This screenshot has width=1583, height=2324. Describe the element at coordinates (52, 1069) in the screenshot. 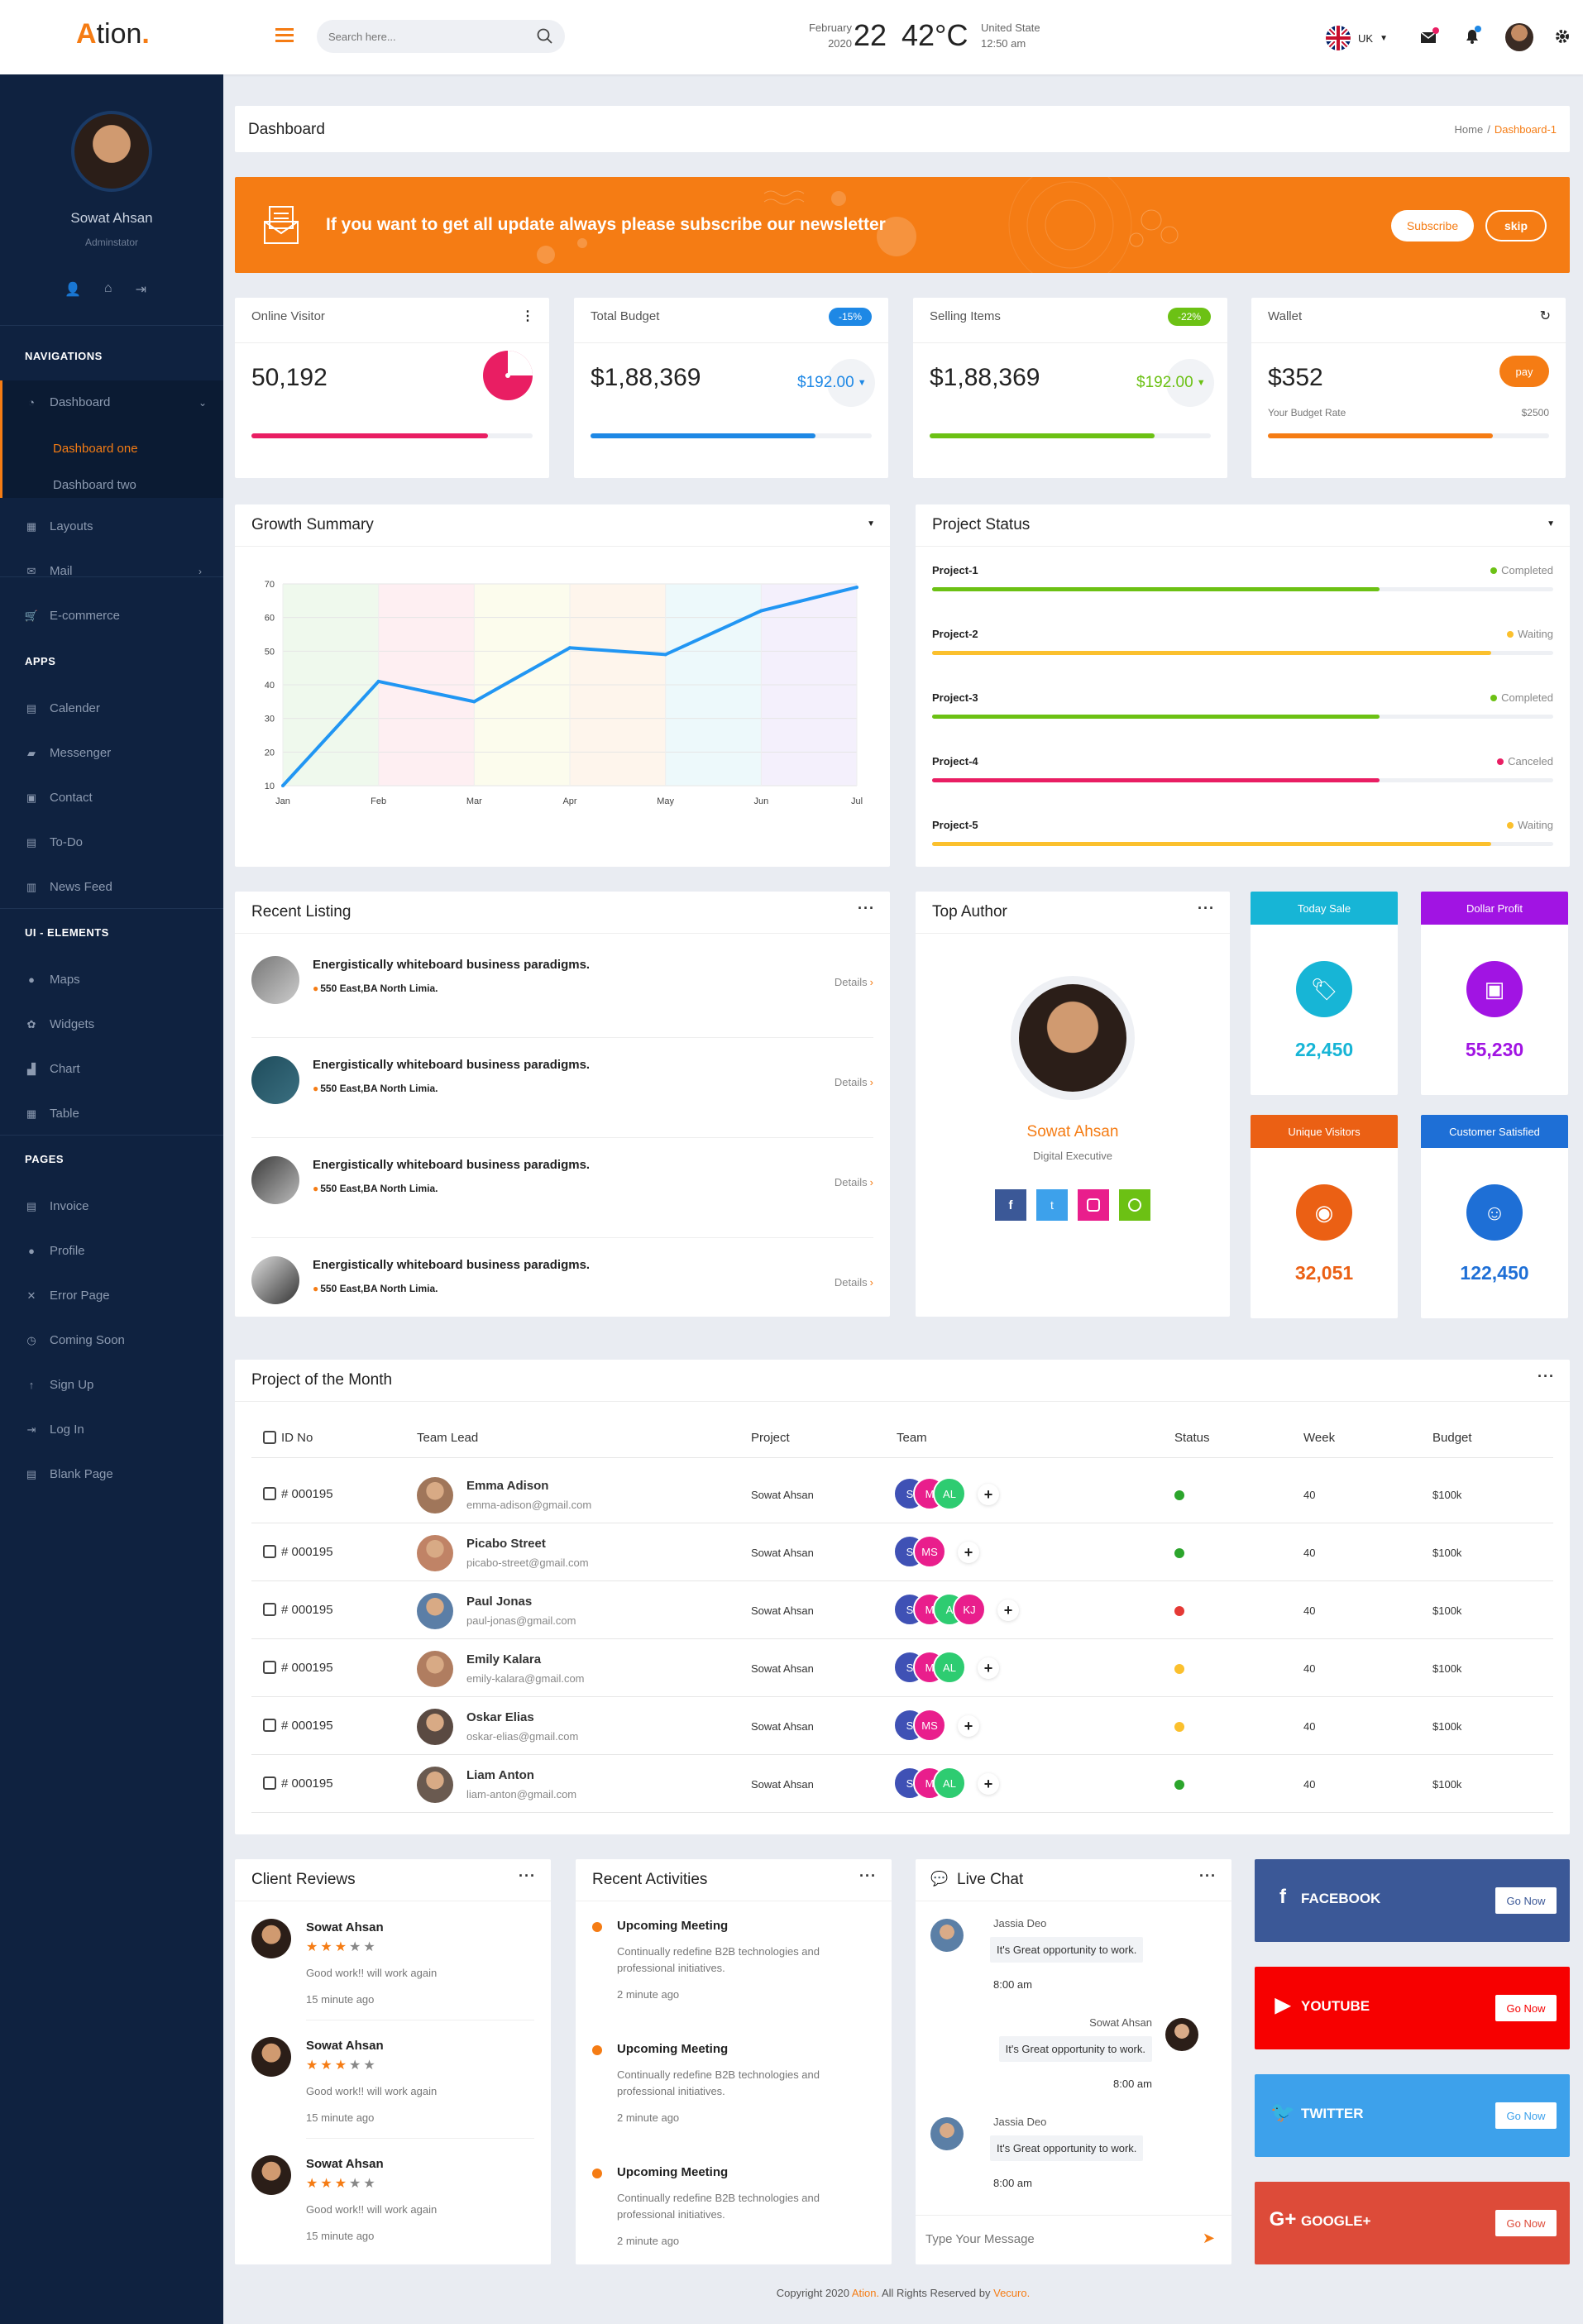

I see `sidebar-item-chart: ▟ Chart` at that location.